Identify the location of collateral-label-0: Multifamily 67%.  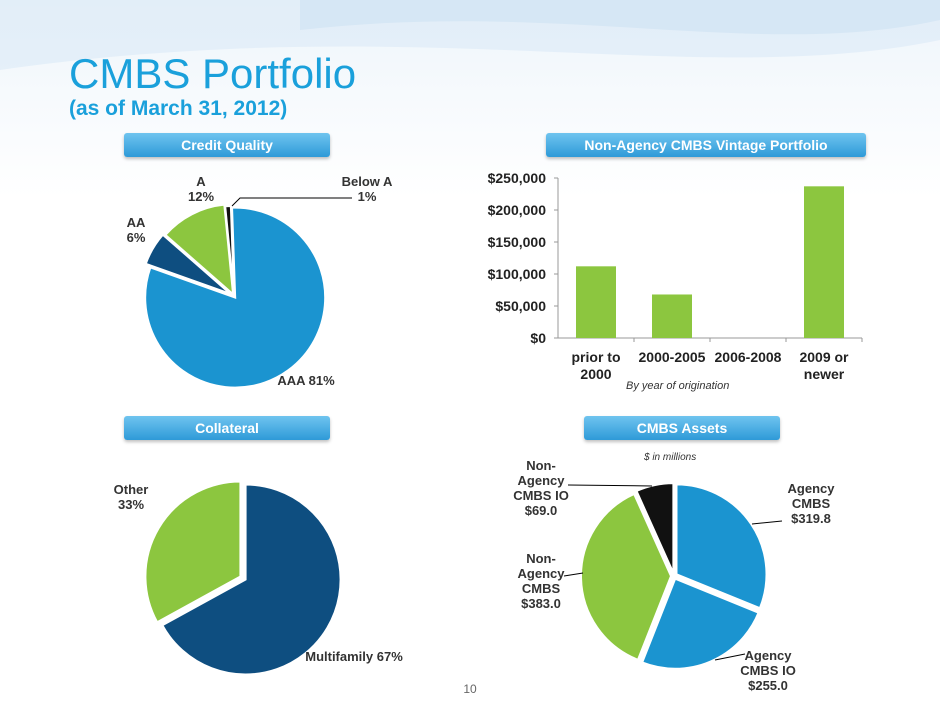
(354, 656).